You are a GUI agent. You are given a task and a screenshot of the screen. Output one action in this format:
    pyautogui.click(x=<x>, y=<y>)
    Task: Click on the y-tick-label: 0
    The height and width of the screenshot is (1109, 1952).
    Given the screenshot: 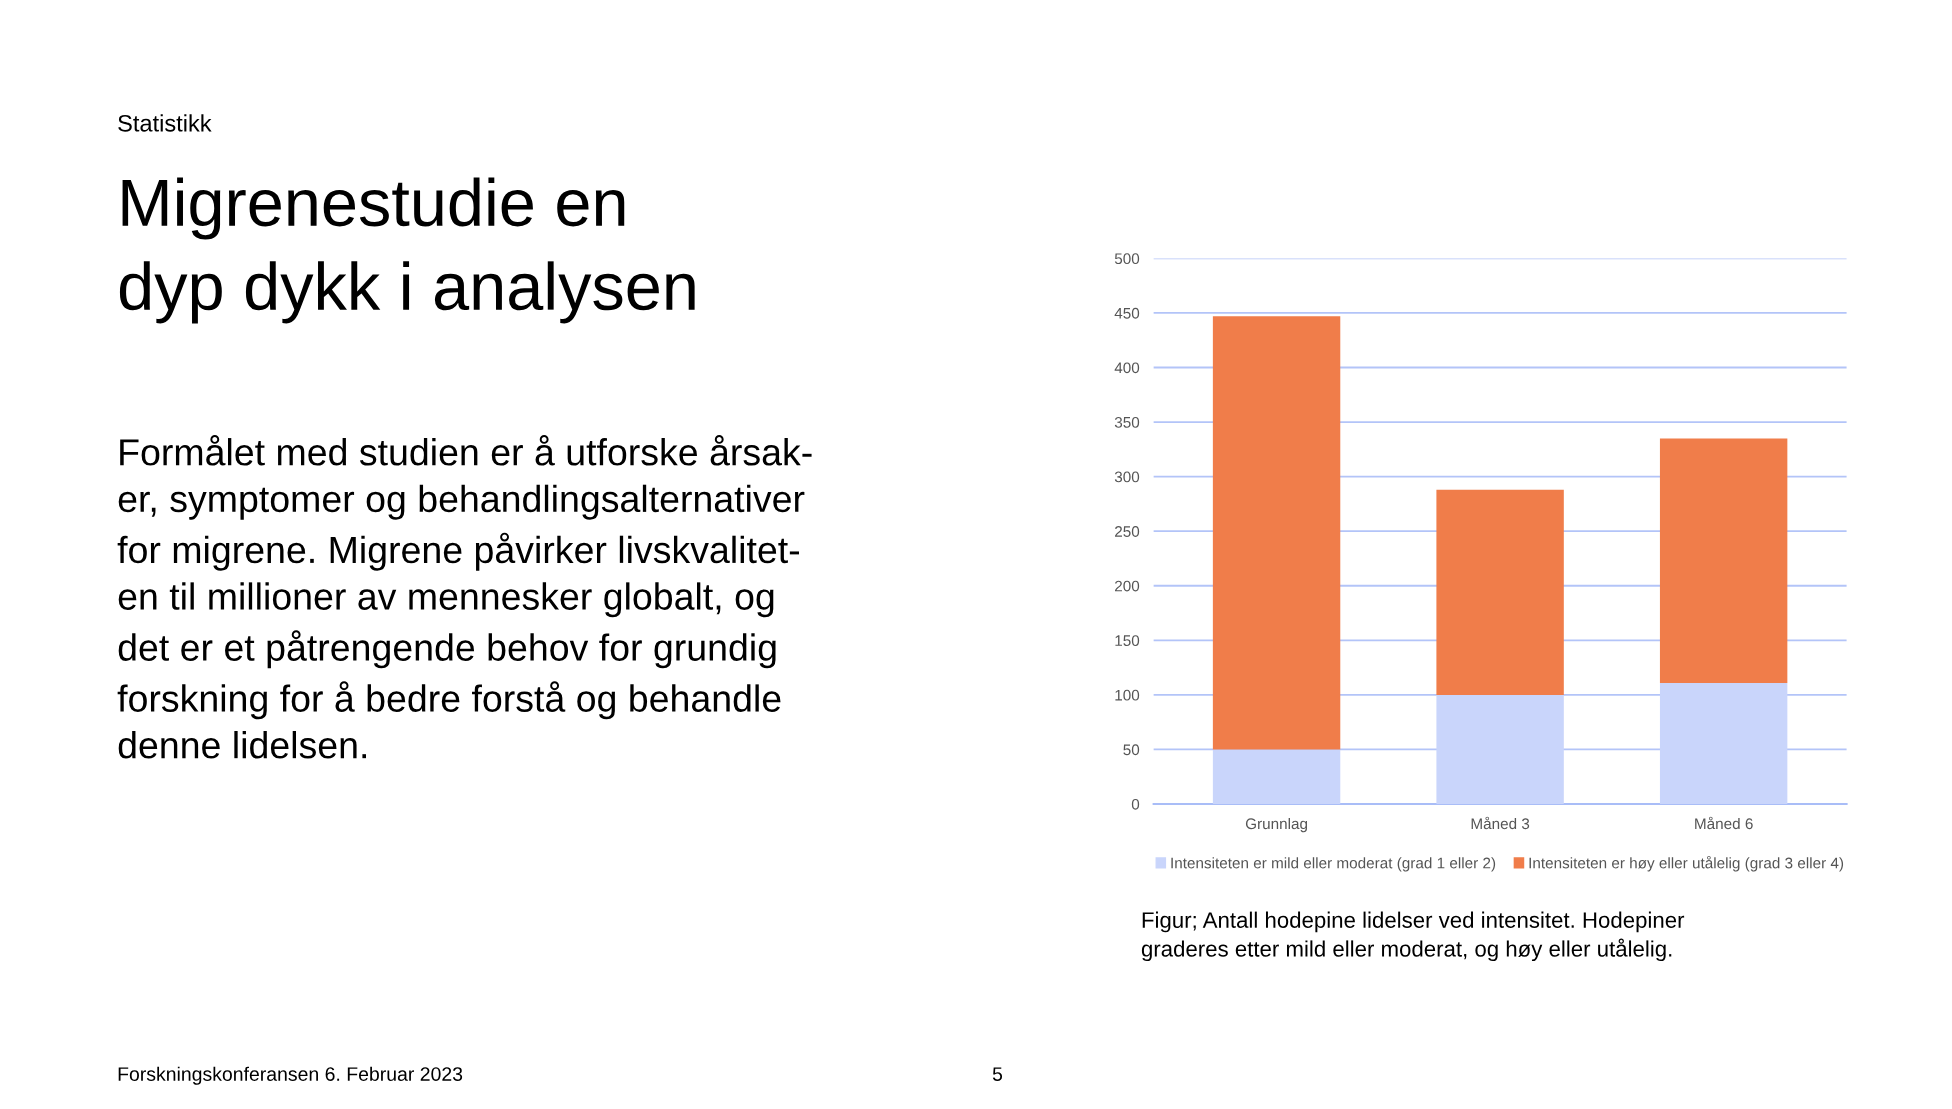 What is the action you would take?
    pyautogui.click(x=1135, y=804)
    